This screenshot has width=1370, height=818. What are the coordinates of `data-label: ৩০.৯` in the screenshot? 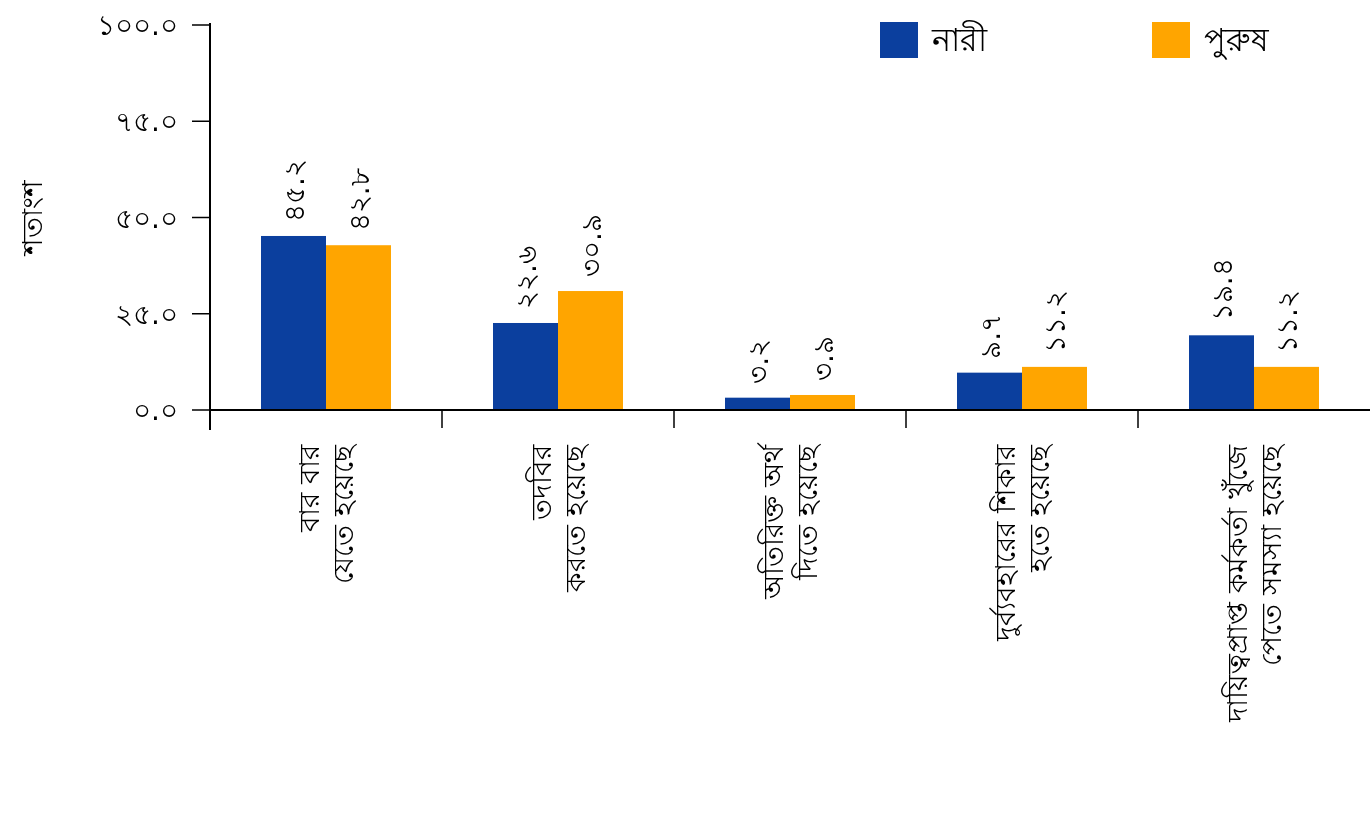 It's located at (591, 246).